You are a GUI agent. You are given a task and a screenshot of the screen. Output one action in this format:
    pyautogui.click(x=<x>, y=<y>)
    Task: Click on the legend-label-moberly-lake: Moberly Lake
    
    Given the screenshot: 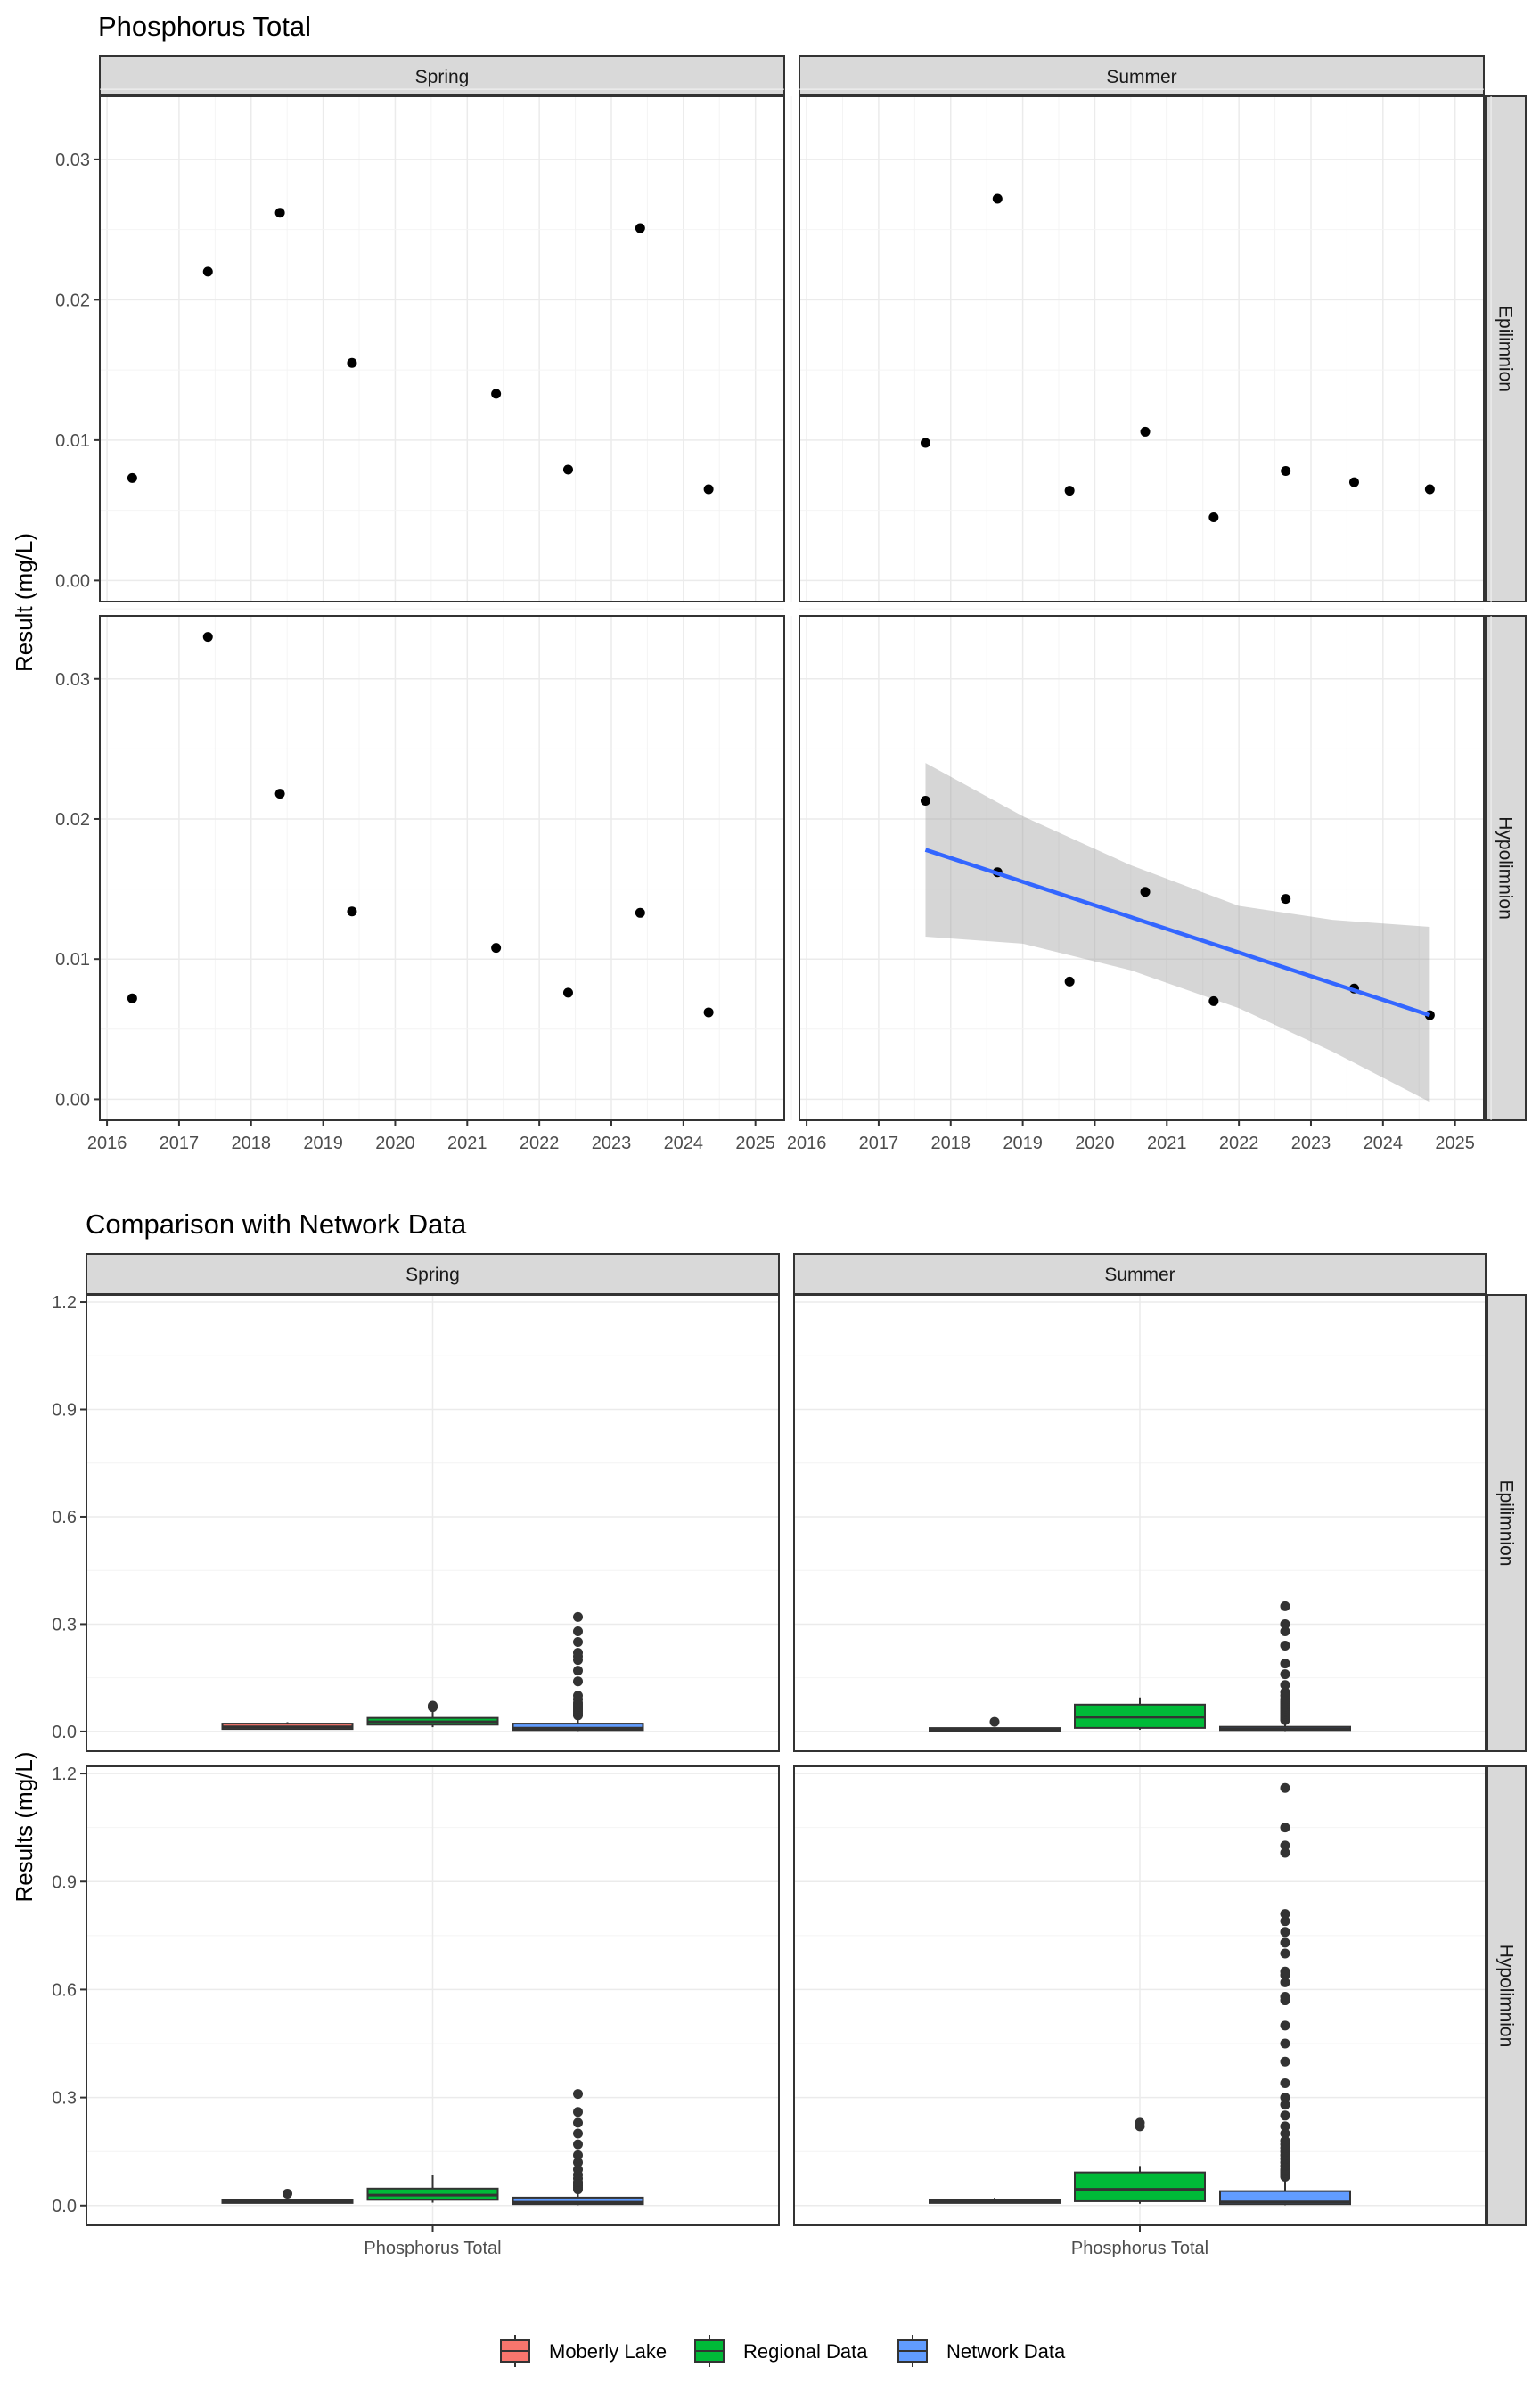 What is the action you would take?
    pyautogui.click(x=608, y=2352)
    